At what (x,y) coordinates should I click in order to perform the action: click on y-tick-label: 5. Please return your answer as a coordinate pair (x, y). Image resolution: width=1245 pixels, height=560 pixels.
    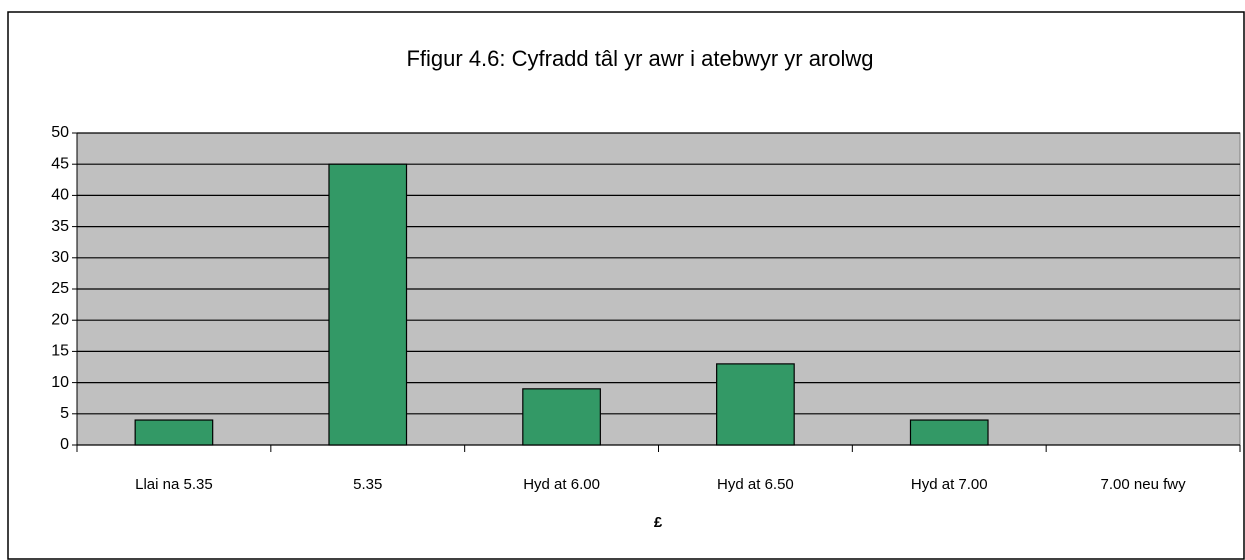
    Looking at the image, I should click on (64, 413).